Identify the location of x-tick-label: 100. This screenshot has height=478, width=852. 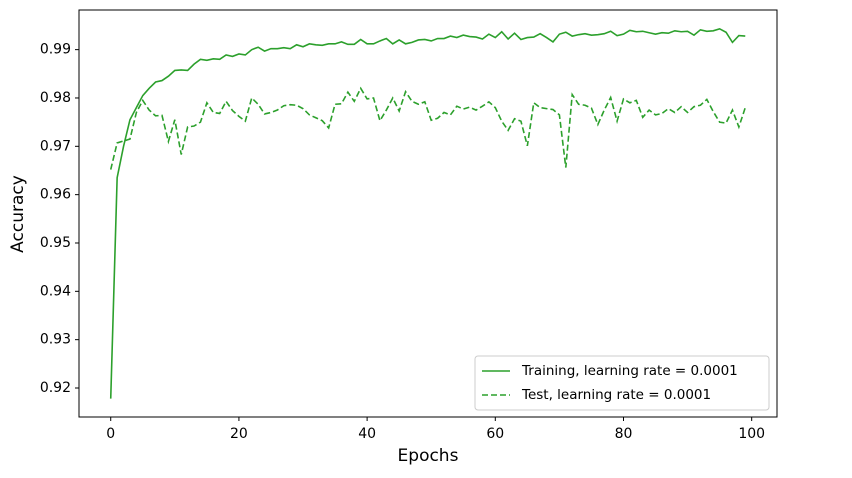
(751, 434).